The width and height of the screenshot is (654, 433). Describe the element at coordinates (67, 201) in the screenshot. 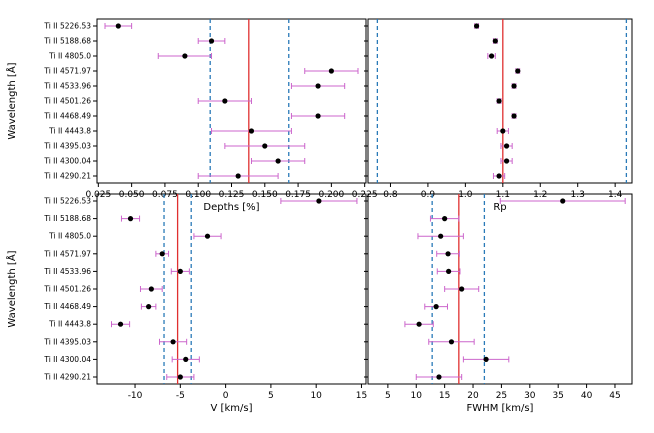

I see `velocity-ytick-label: Ti II 5226.53` at that location.